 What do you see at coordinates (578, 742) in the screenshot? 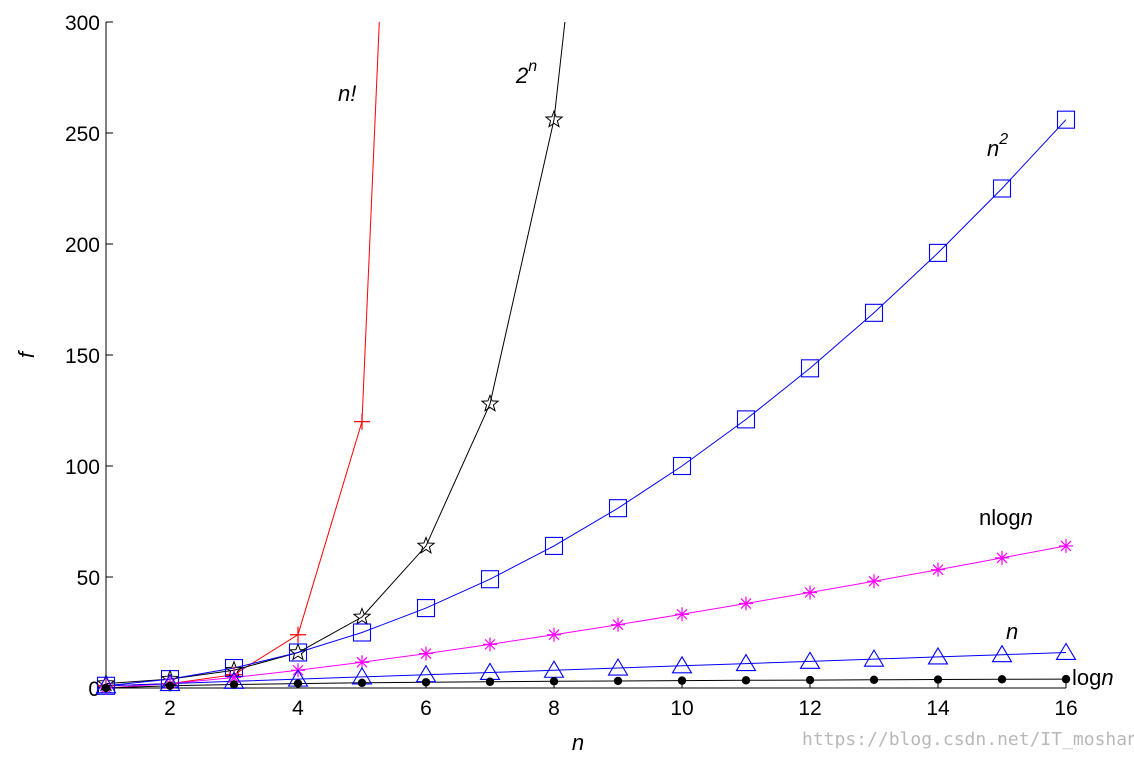
I see `x-axis-label: n` at bounding box center [578, 742].